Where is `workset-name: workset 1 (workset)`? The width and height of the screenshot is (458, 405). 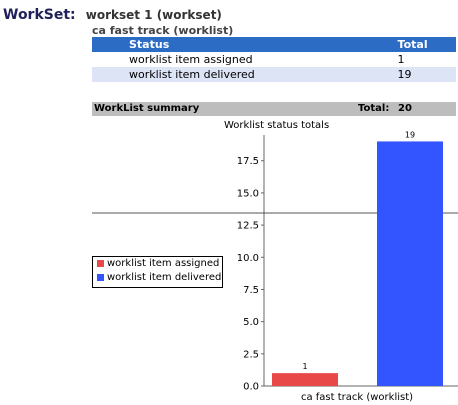 workset-name: workset 1 (workset) is located at coordinates (153, 15).